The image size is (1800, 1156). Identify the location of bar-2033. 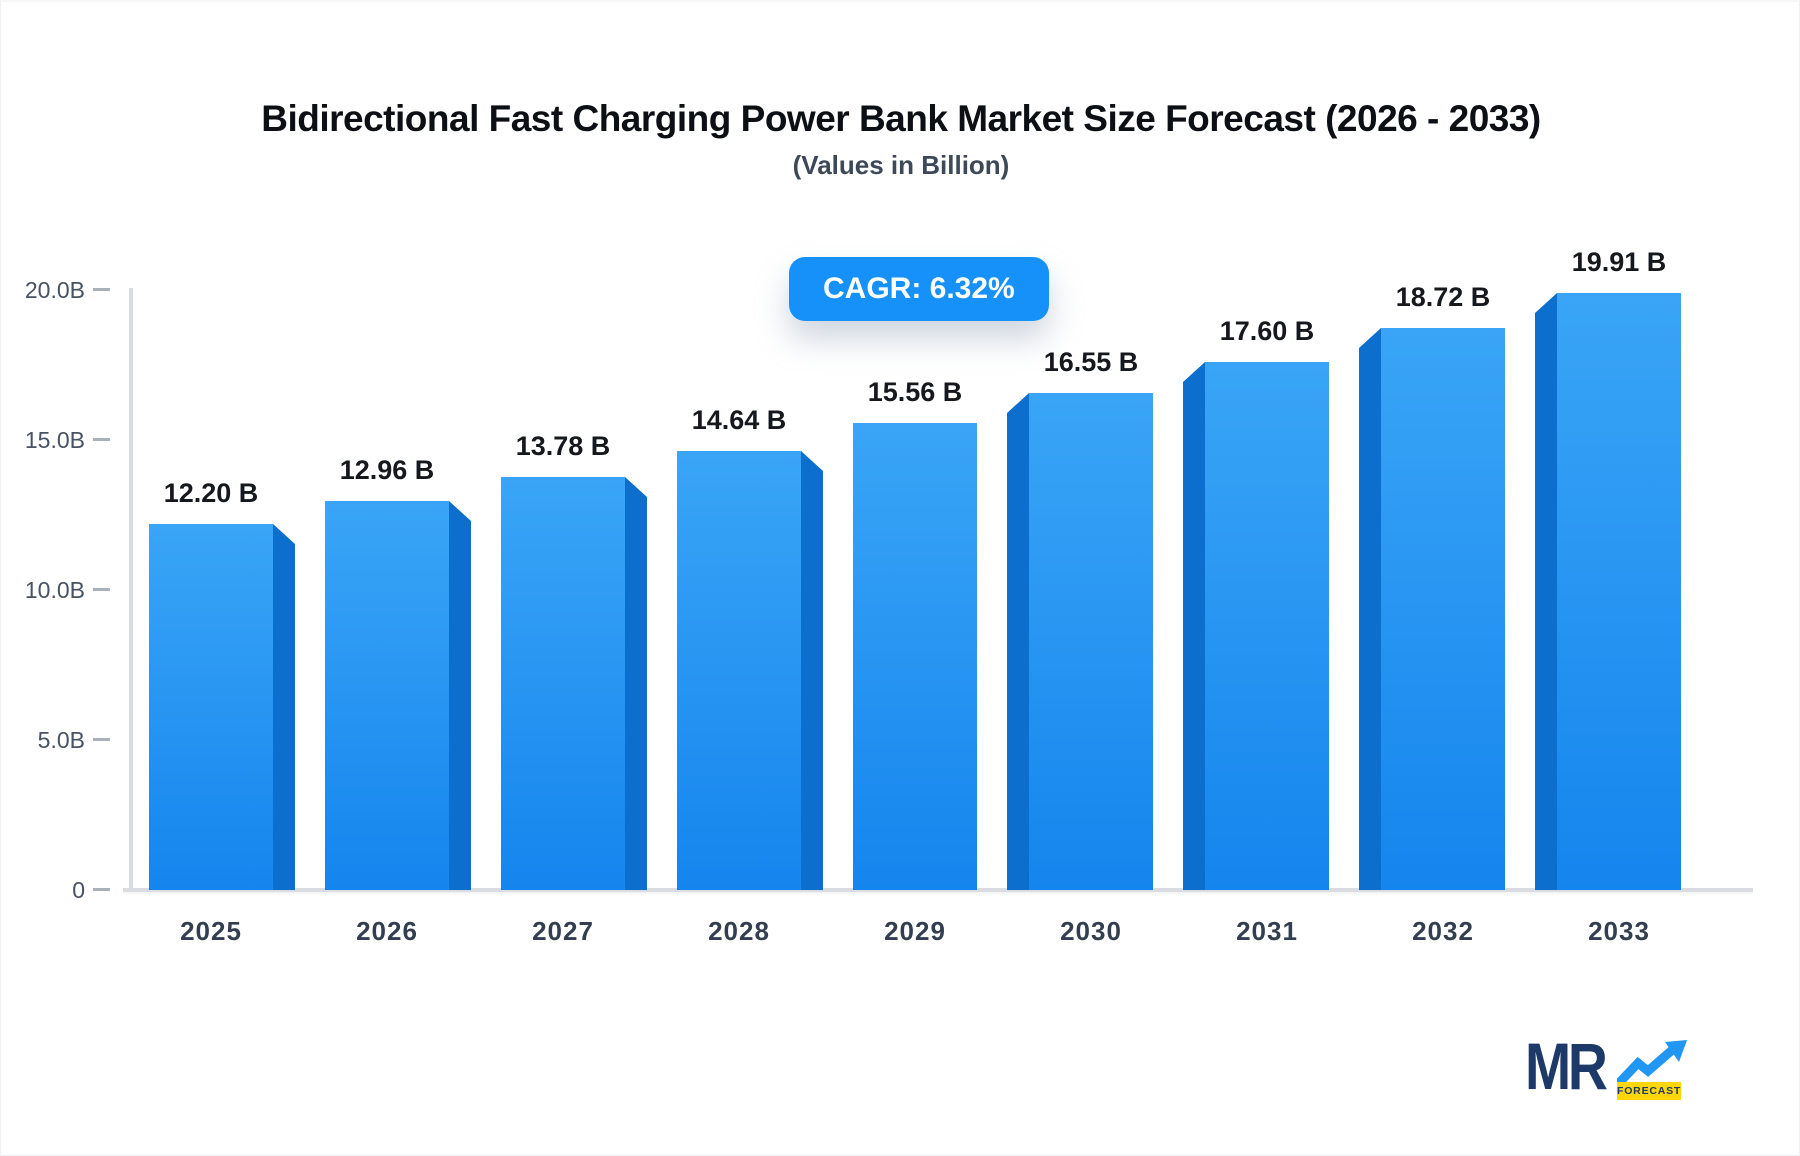
(1619, 591).